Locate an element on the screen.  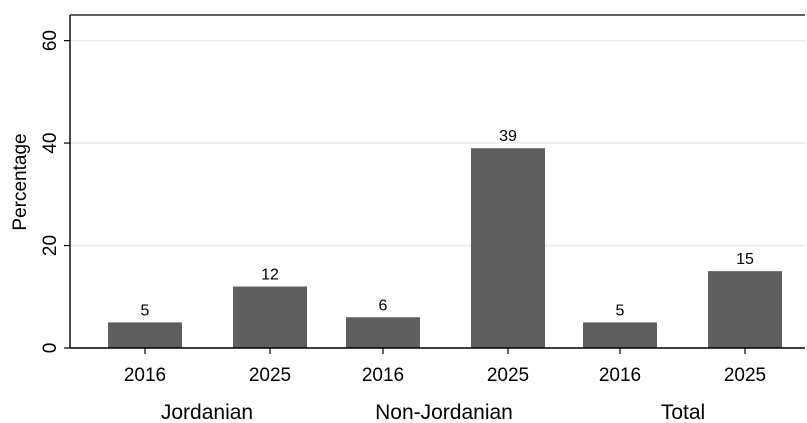
group-labels: Jordanian Non-Jordanian Total is located at coordinates (433, 412).